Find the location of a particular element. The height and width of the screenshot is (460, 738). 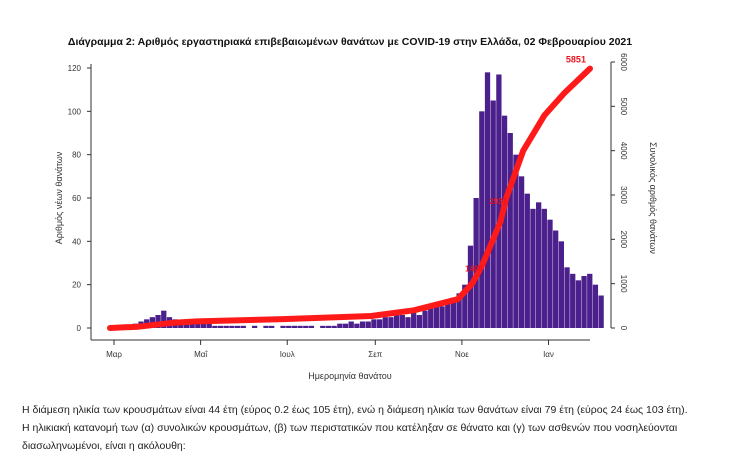

x-tick-label: Σεπ is located at coordinates (375, 354).